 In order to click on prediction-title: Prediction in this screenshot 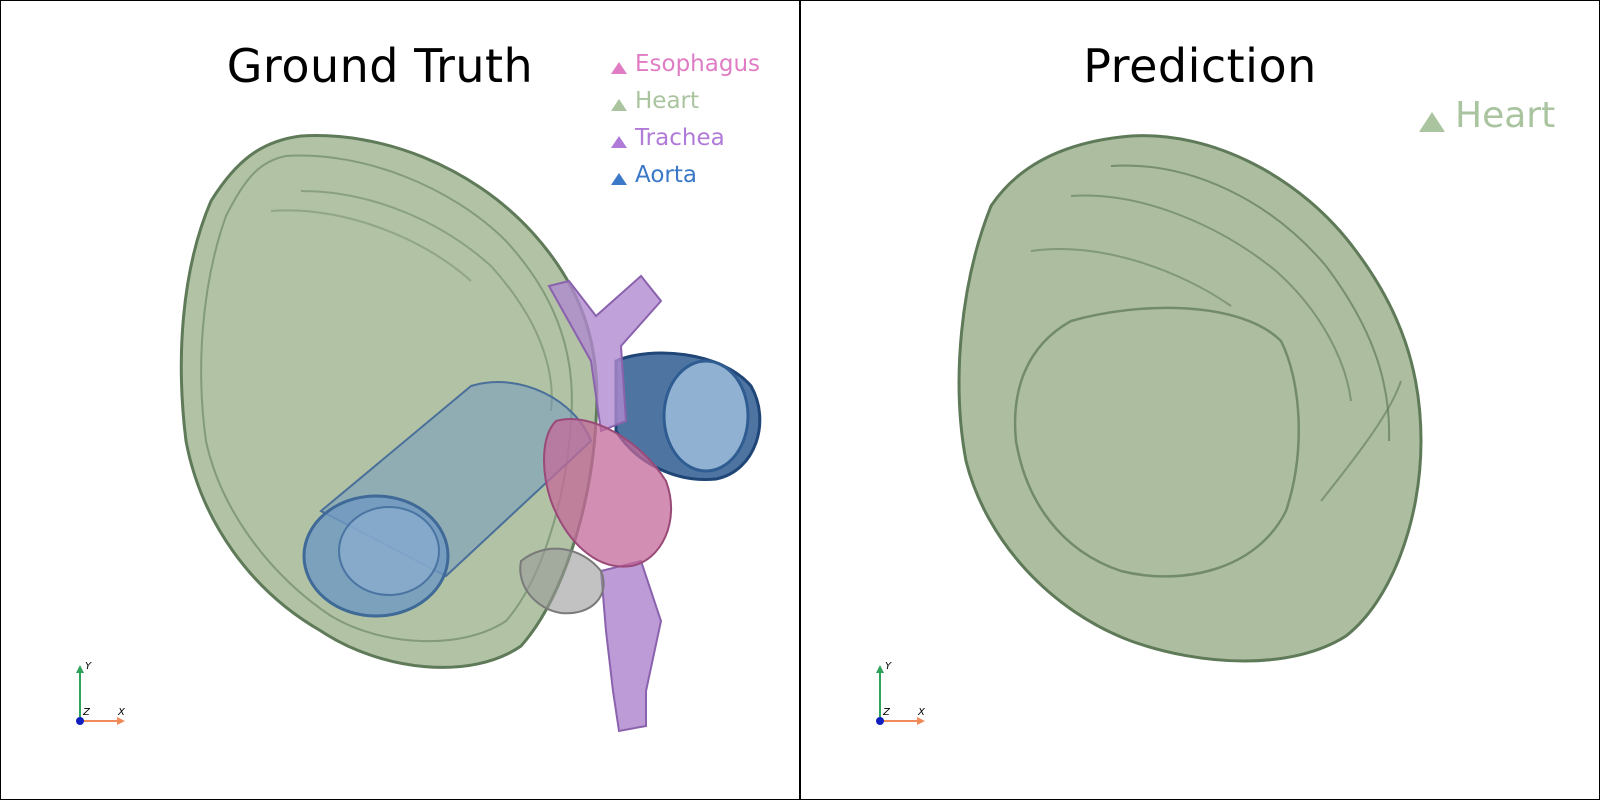, I will do `click(1200, 66)`.